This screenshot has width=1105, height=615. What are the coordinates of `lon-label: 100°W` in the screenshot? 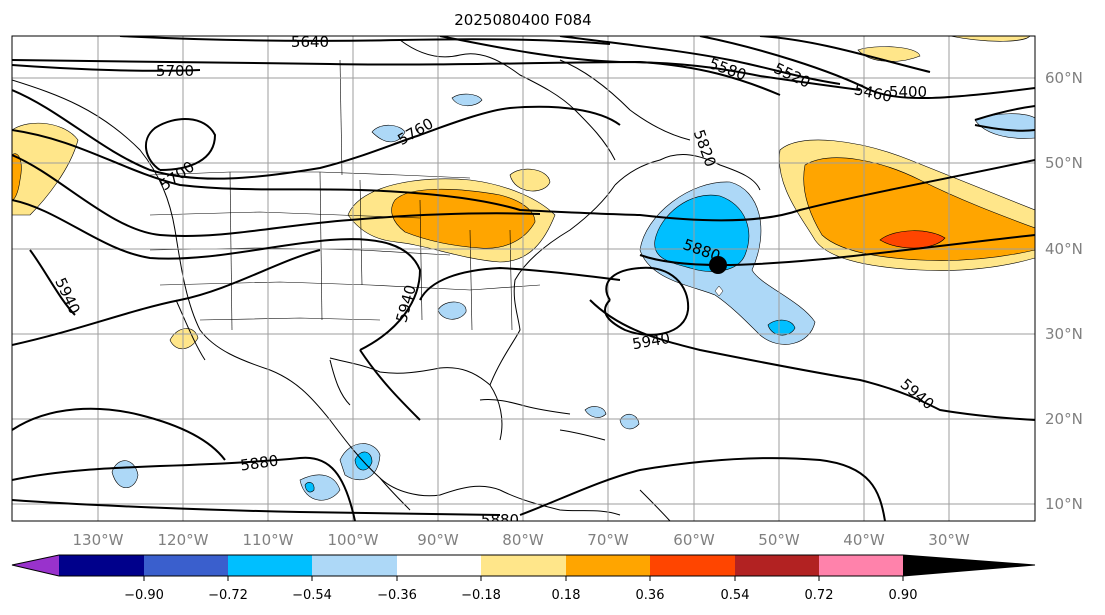 It's located at (353, 540).